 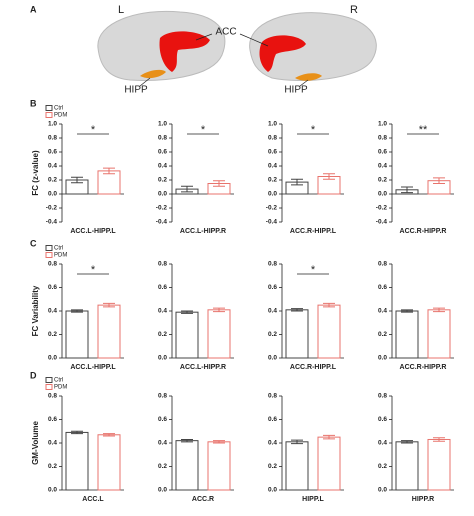 I want to click on y-label: FC Variability, so click(x=35, y=310).